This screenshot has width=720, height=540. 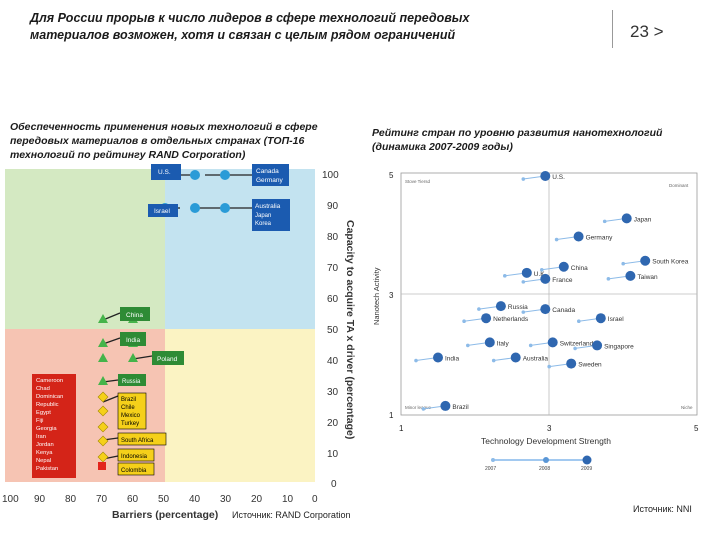 What do you see at coordinates (137, 441) in the screenshot?
I see `label-south-africa: South Africa` at bounding box center [137, 441].